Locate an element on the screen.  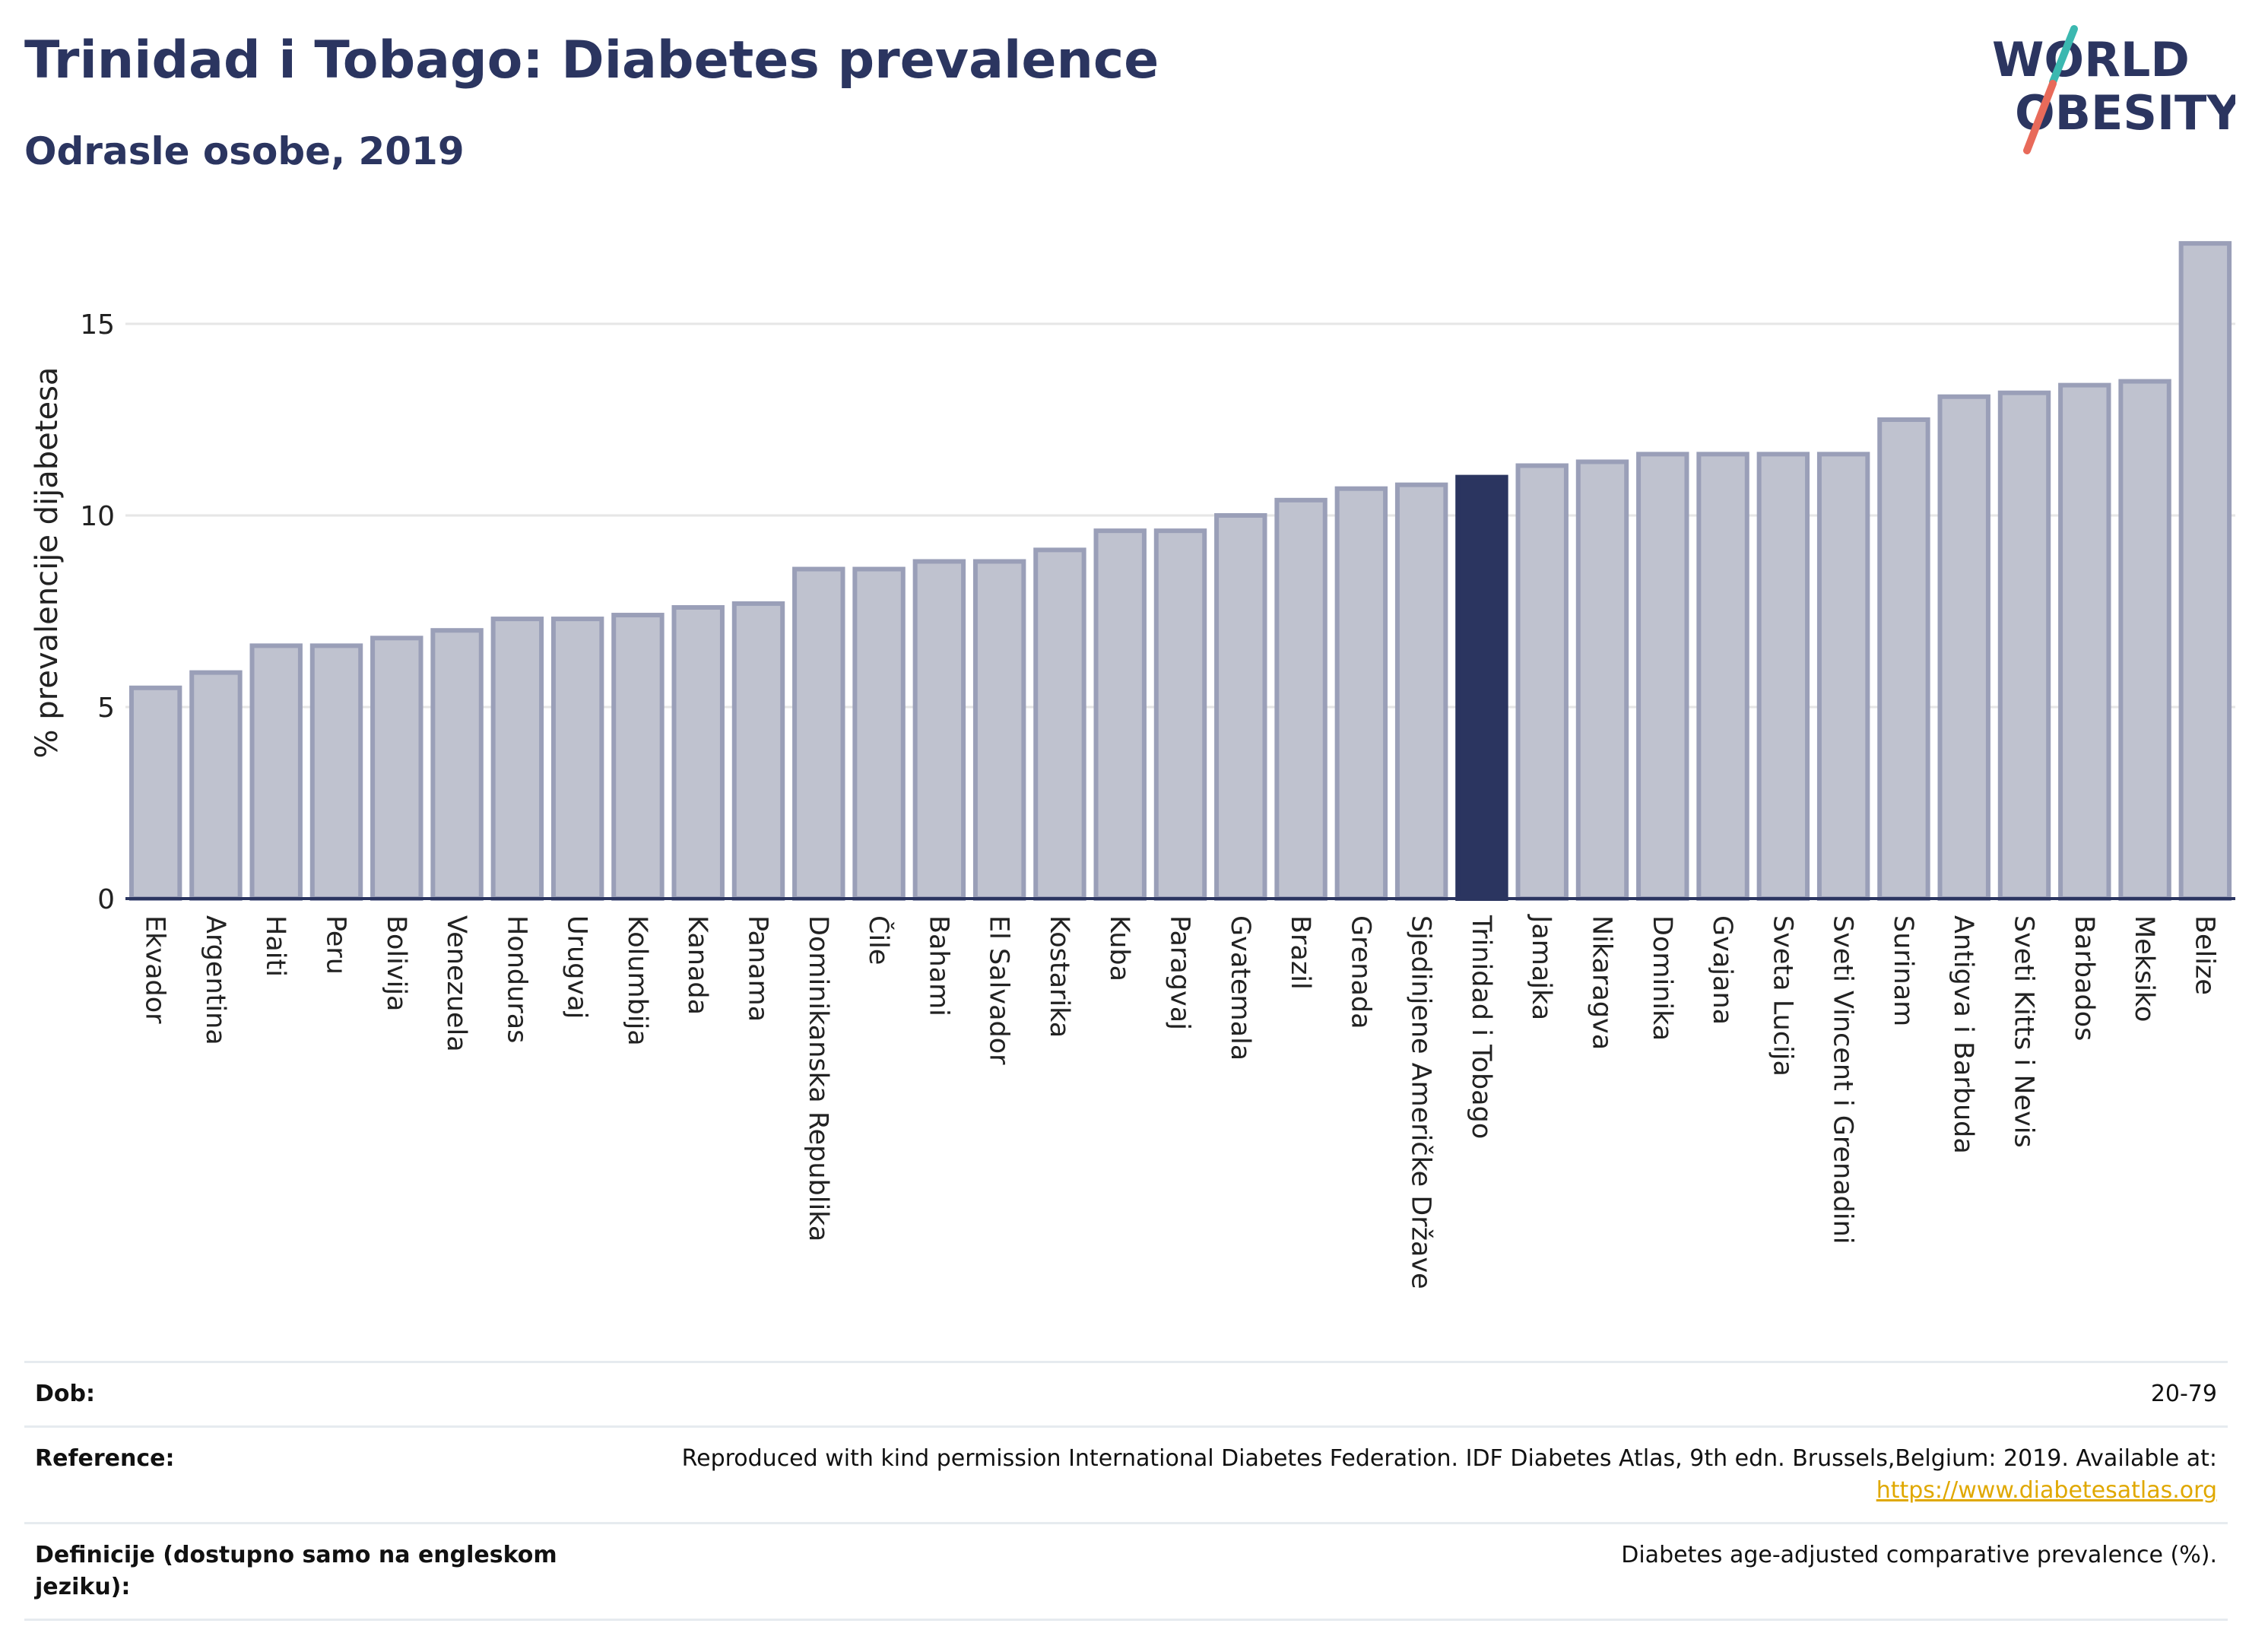
x-tick-label: Bolivija is located at coordinates (396, 963).